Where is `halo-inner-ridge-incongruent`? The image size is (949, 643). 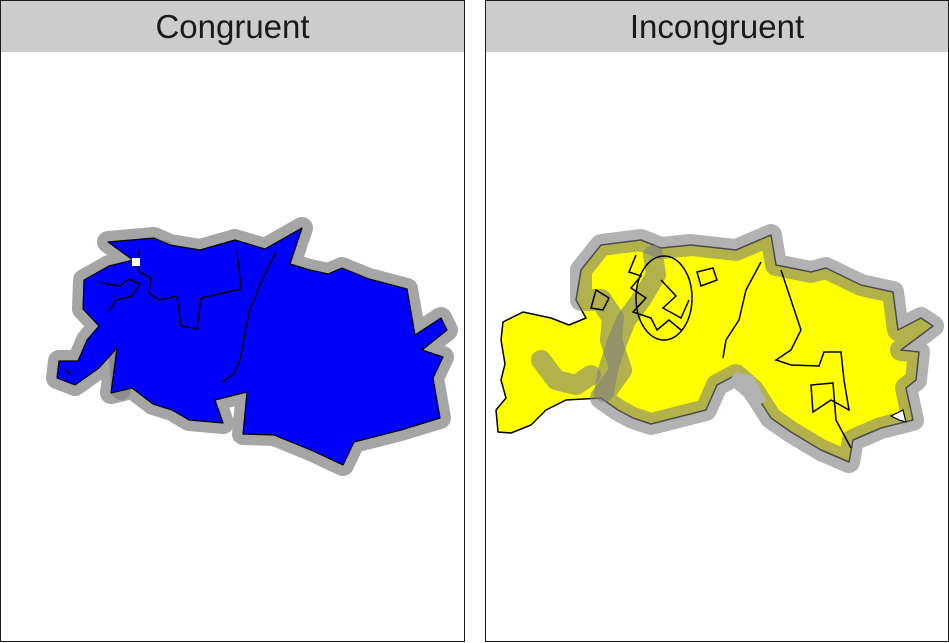
halo-inner-ridge-incongruent is located at coordinates (630, 323).